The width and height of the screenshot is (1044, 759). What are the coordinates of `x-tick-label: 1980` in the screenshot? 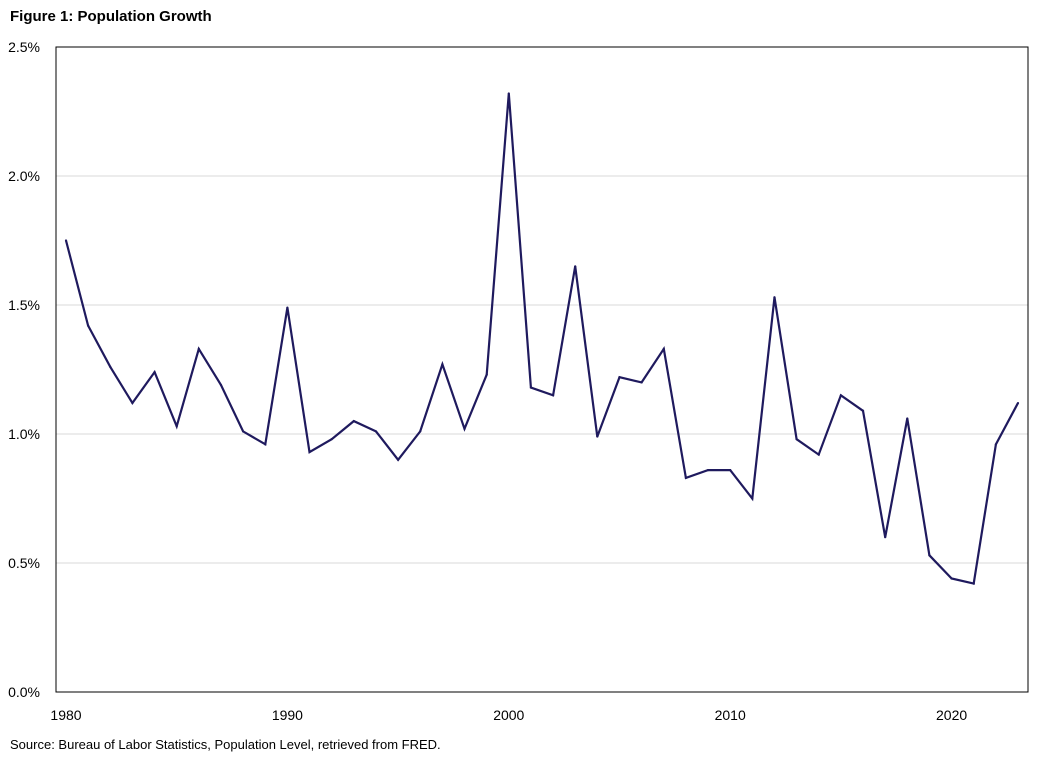 It's located at (65, 715).